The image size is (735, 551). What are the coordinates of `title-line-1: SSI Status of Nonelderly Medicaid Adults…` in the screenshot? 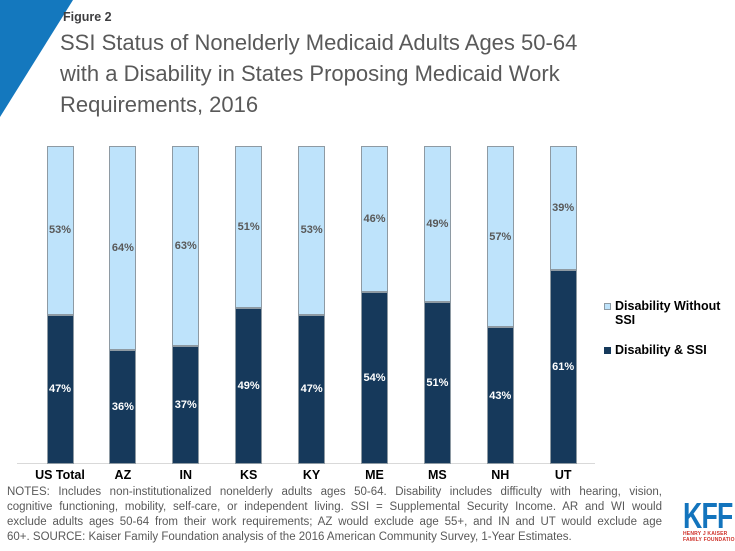 It's located at (319, 42).